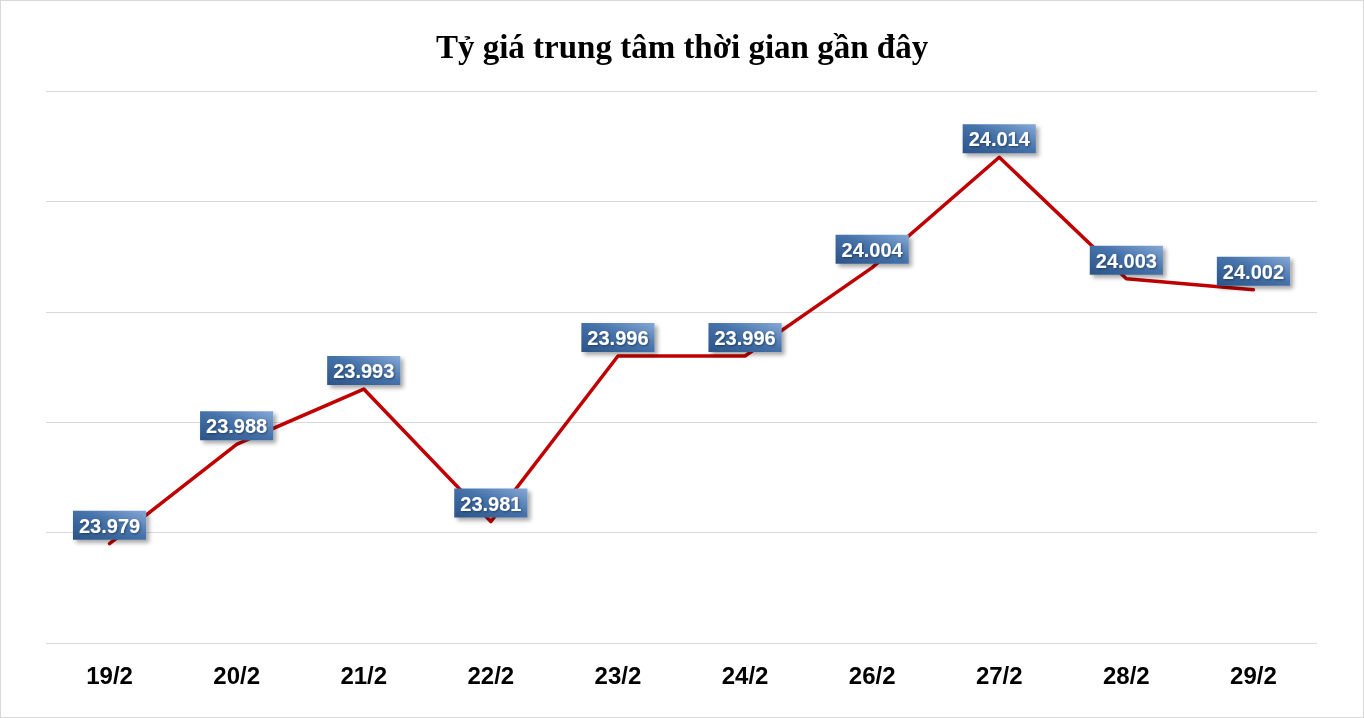 This screenshot has width=1364, height=718. What do you see at coordinates (999, 675) in the screenshot?
I see `x-tick-label: 27/2` at bounding box center [999, 675].